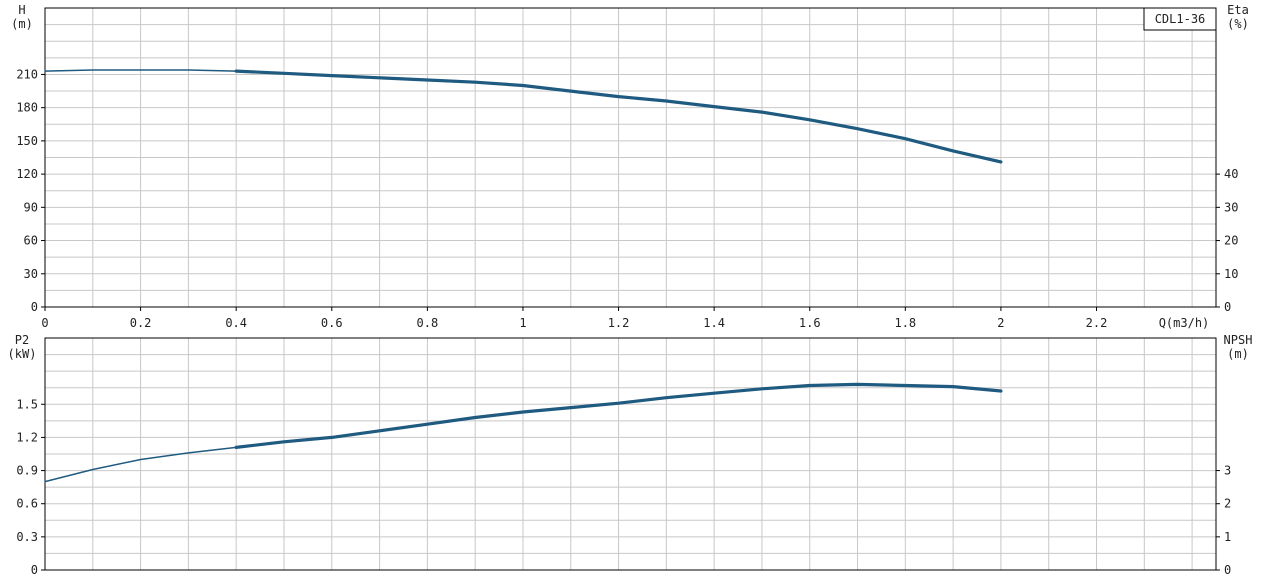 The height and width of the screenshot is (579, 1268). What do you see at coordinates (27, 108) in the screenshot?
I see `y-left-tick-label: 180` at bounding box center [27, 108].